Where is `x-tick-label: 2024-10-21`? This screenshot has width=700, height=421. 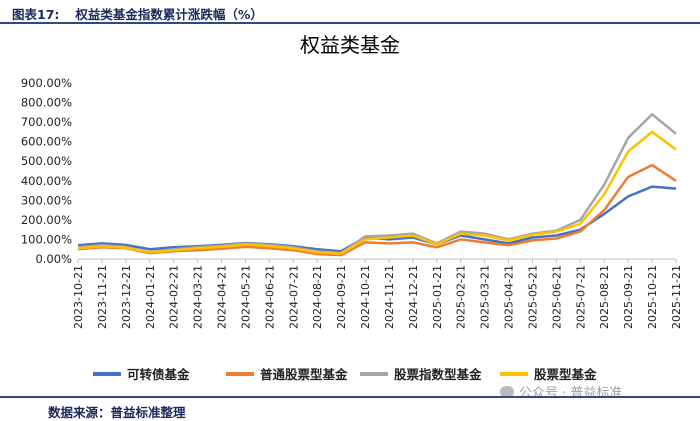
x-tick-label: 2024-10-21 is located at coordinates (365, 297).